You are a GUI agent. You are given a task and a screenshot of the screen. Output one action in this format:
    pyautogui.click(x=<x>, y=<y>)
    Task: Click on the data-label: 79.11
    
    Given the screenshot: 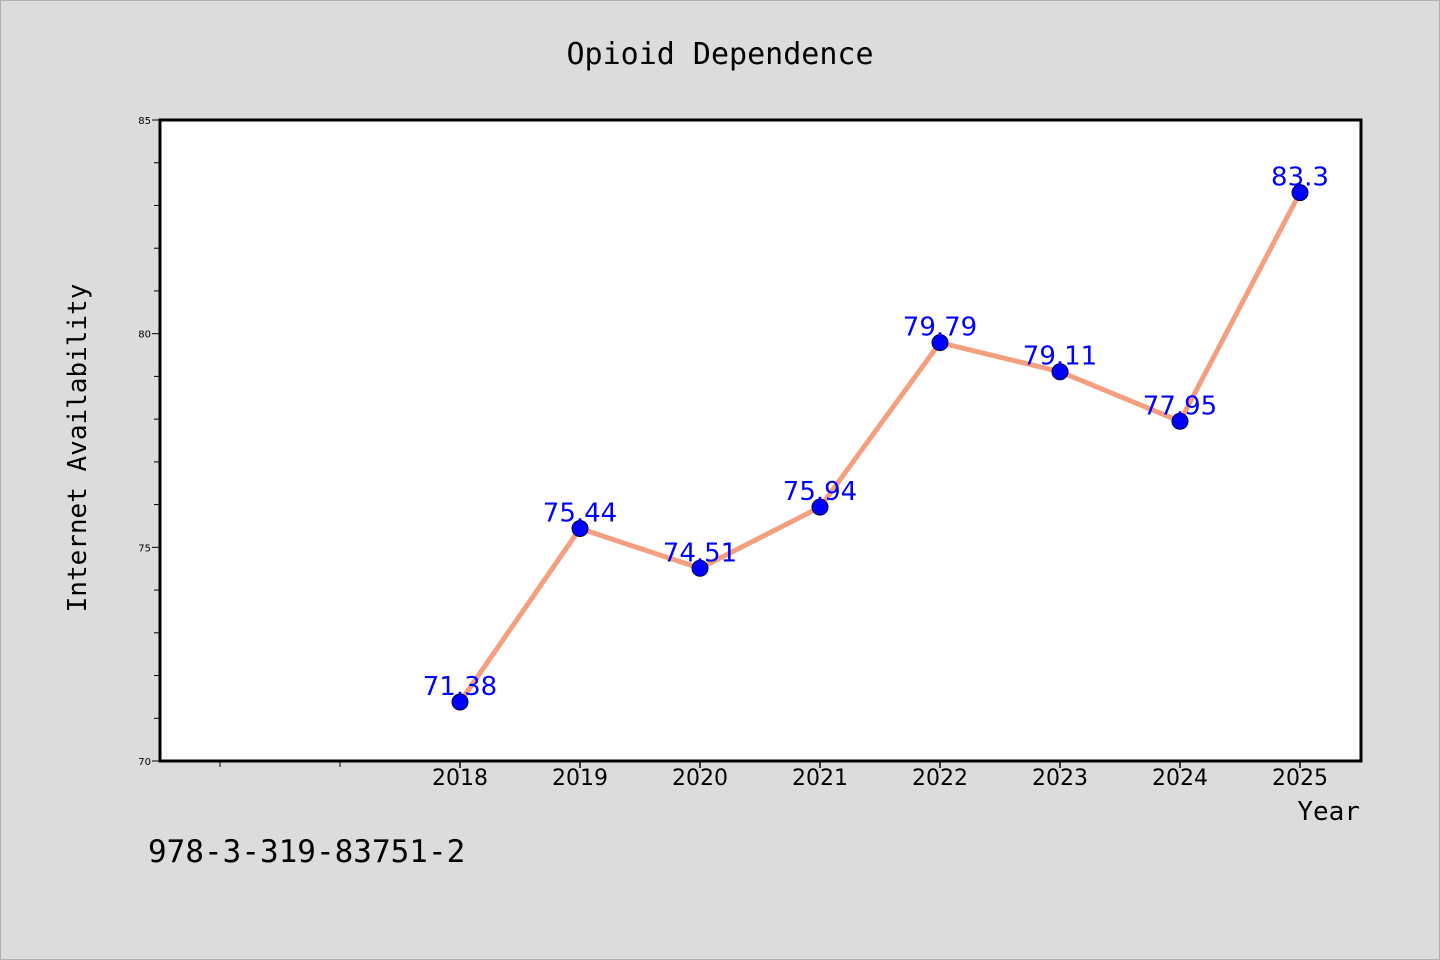 What is the action you would take?
    pyautogui.click(x=1060, y=357)
    